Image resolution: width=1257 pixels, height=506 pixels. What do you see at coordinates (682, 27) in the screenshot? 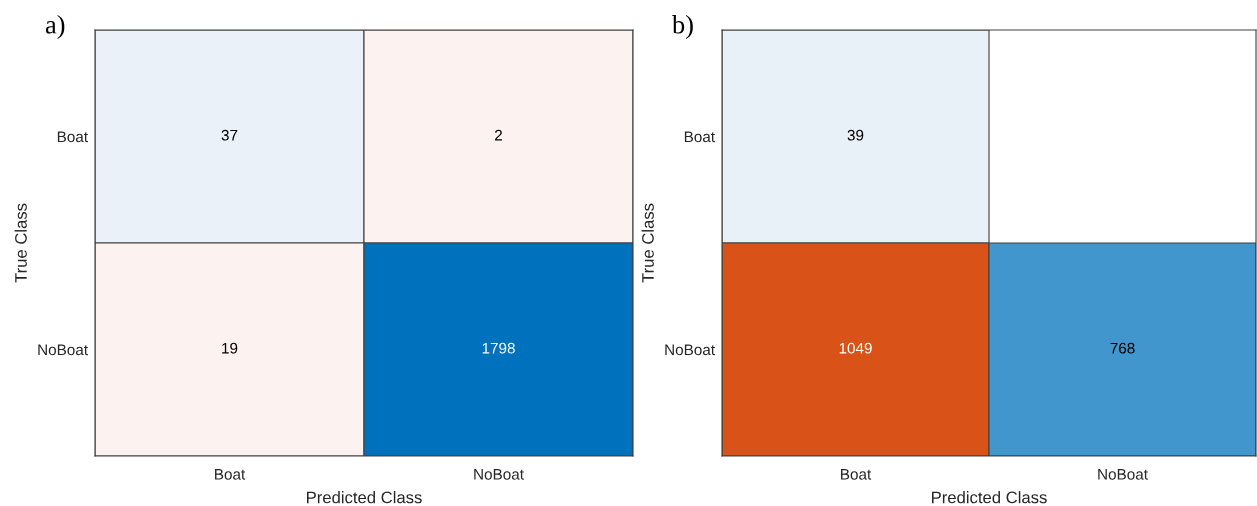
I see `chart-title: b)` at bounding box center [682, 27].